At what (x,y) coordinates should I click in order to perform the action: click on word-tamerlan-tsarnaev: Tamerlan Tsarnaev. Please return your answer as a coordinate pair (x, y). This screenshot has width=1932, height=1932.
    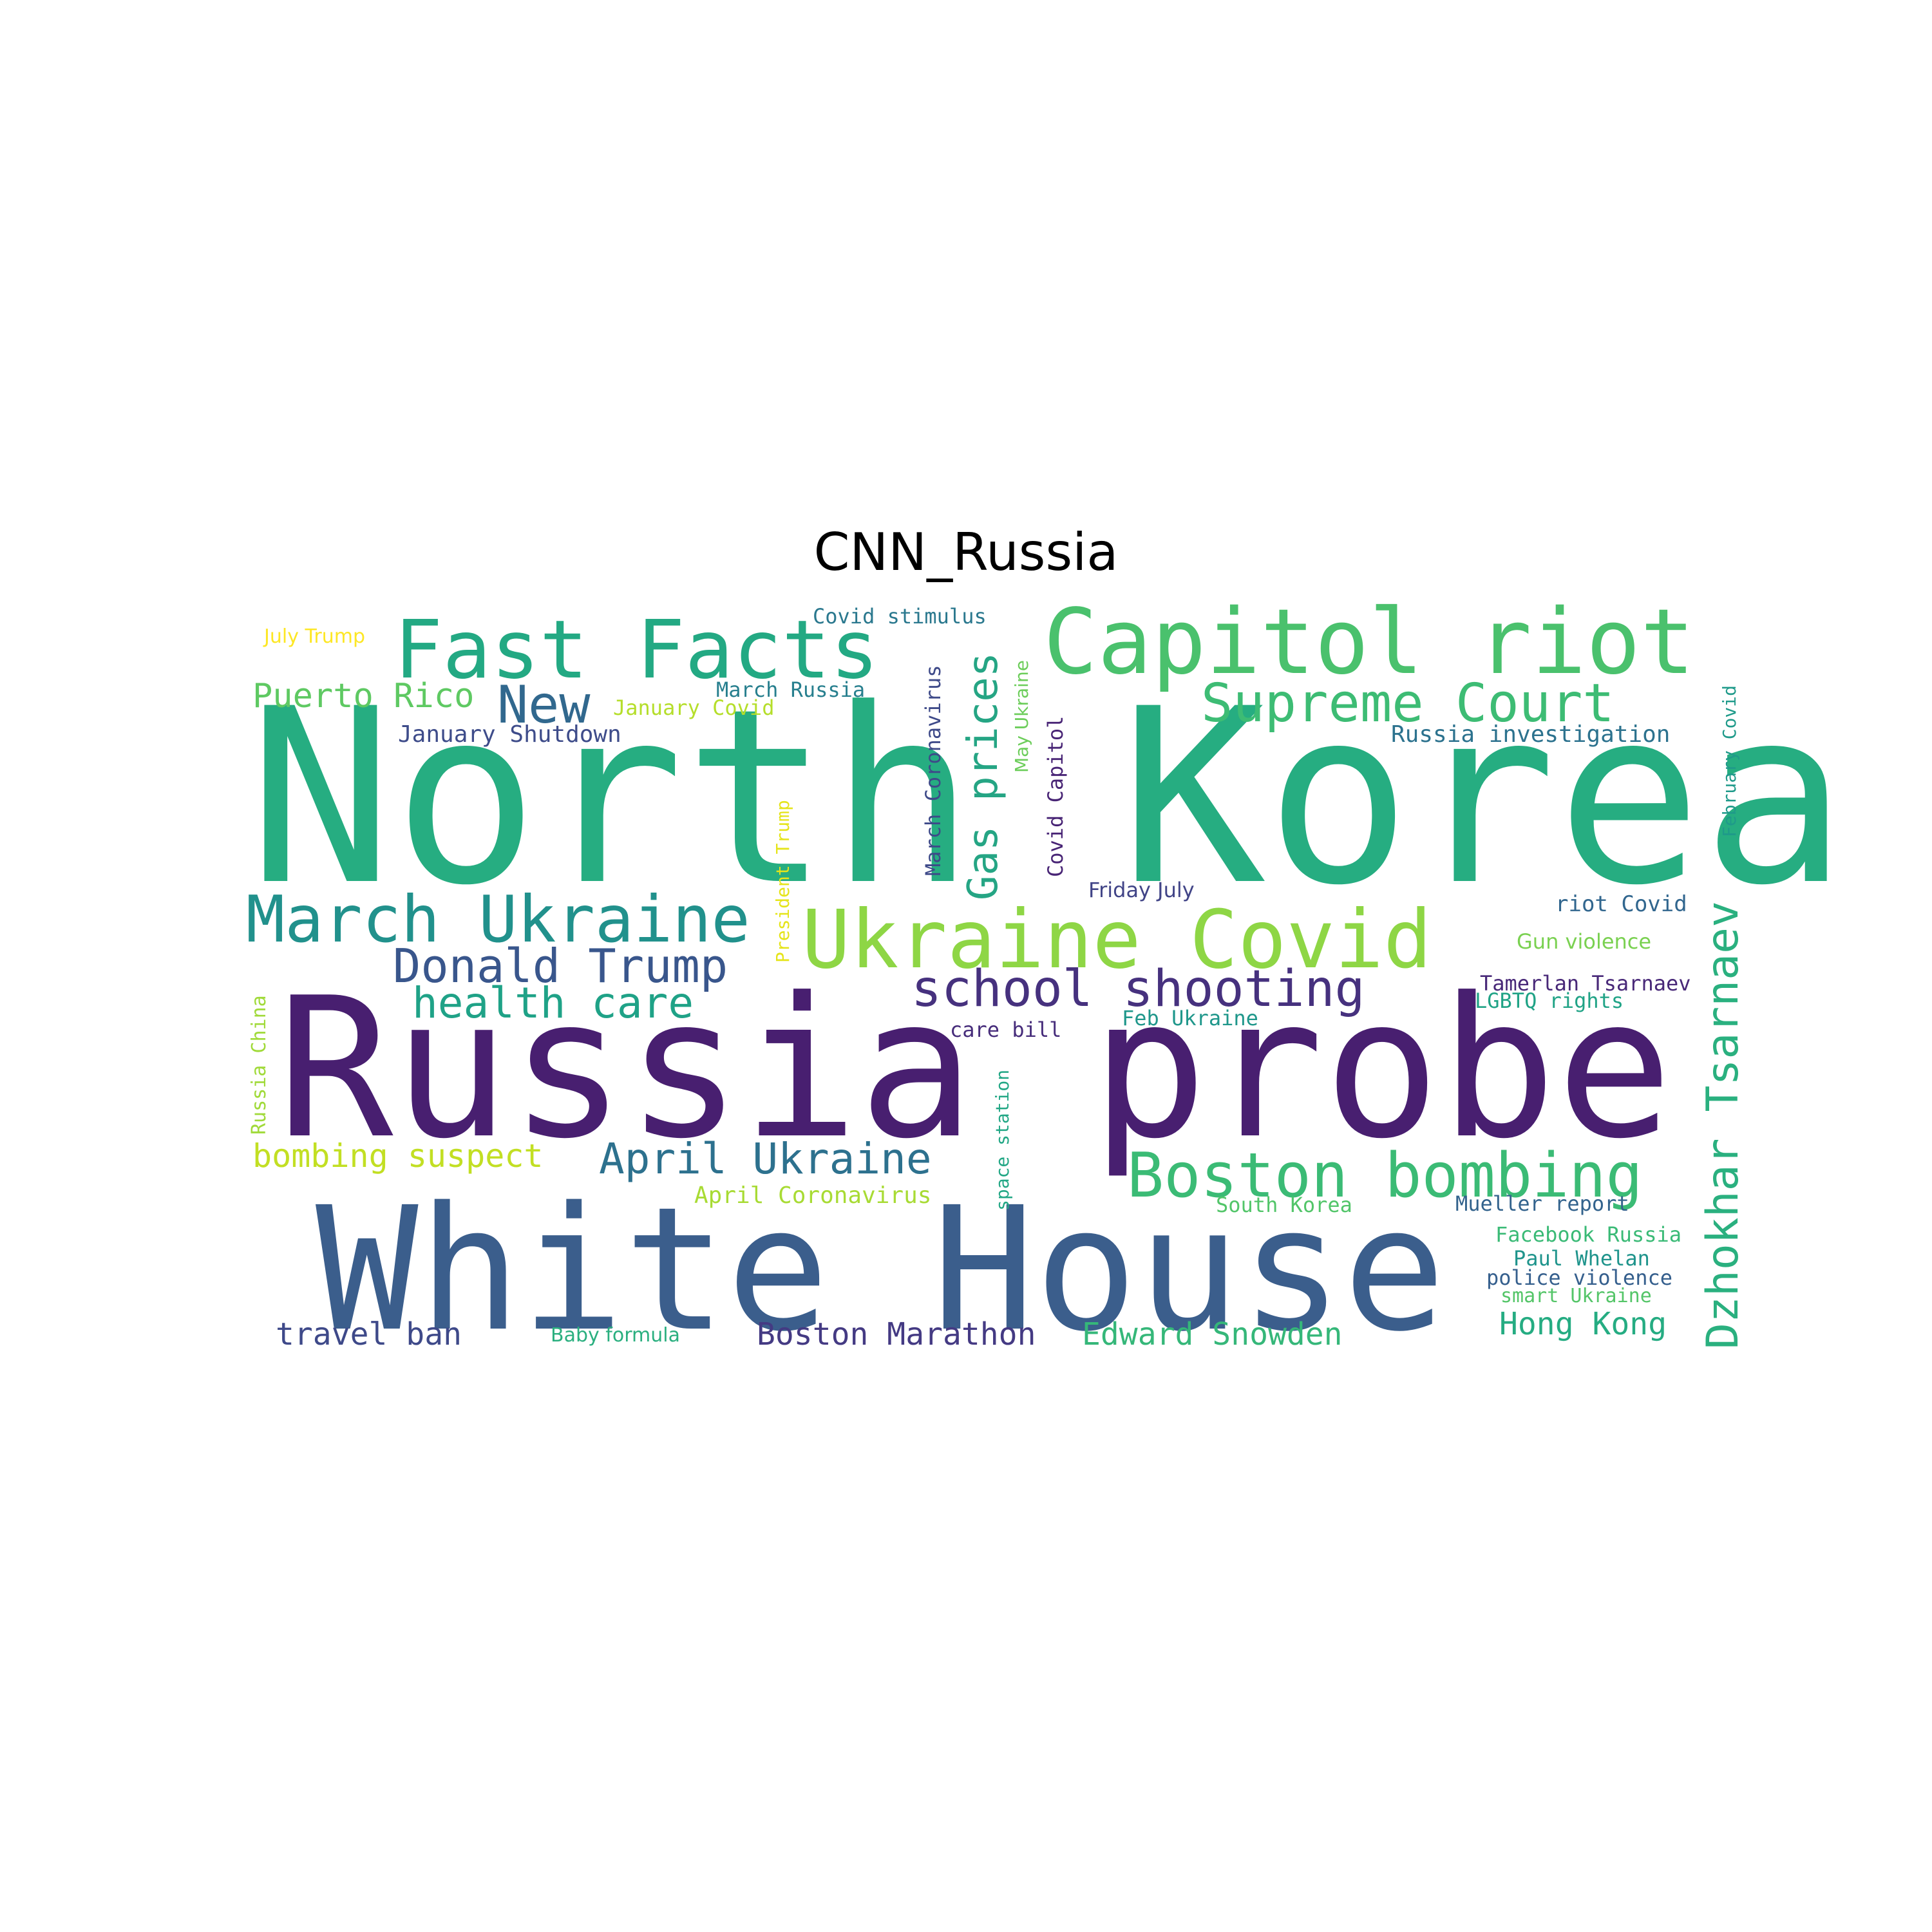
    Looking at the image, I should click on (1585, 983).